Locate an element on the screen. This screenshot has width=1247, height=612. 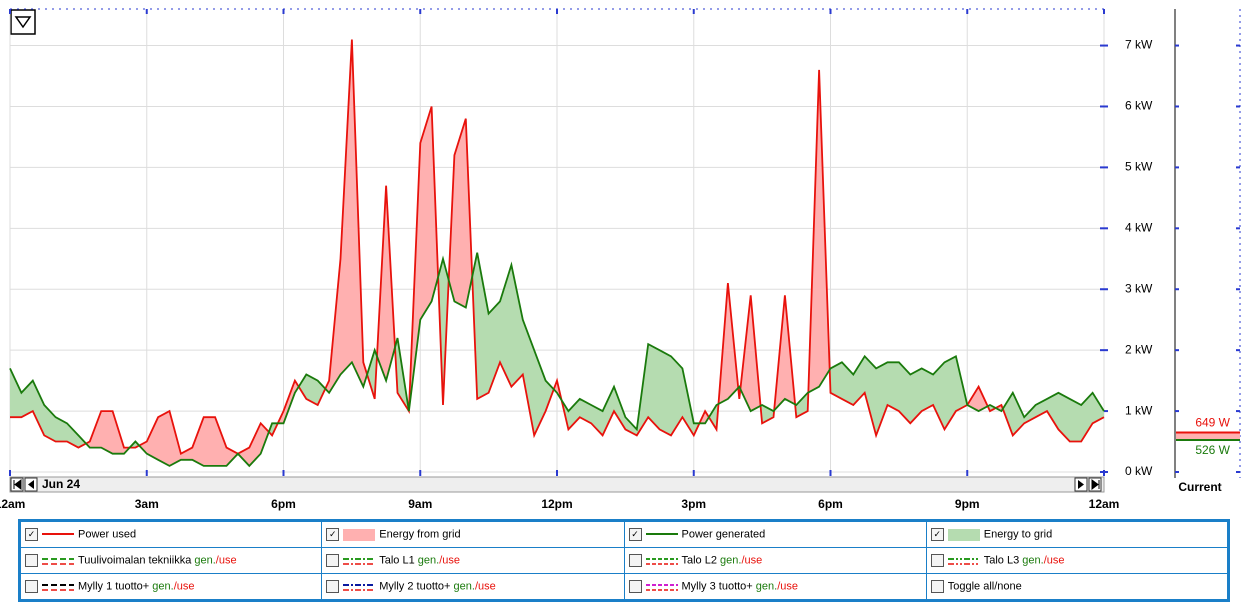
current-title: Current is located at coordinates (1199, 487).